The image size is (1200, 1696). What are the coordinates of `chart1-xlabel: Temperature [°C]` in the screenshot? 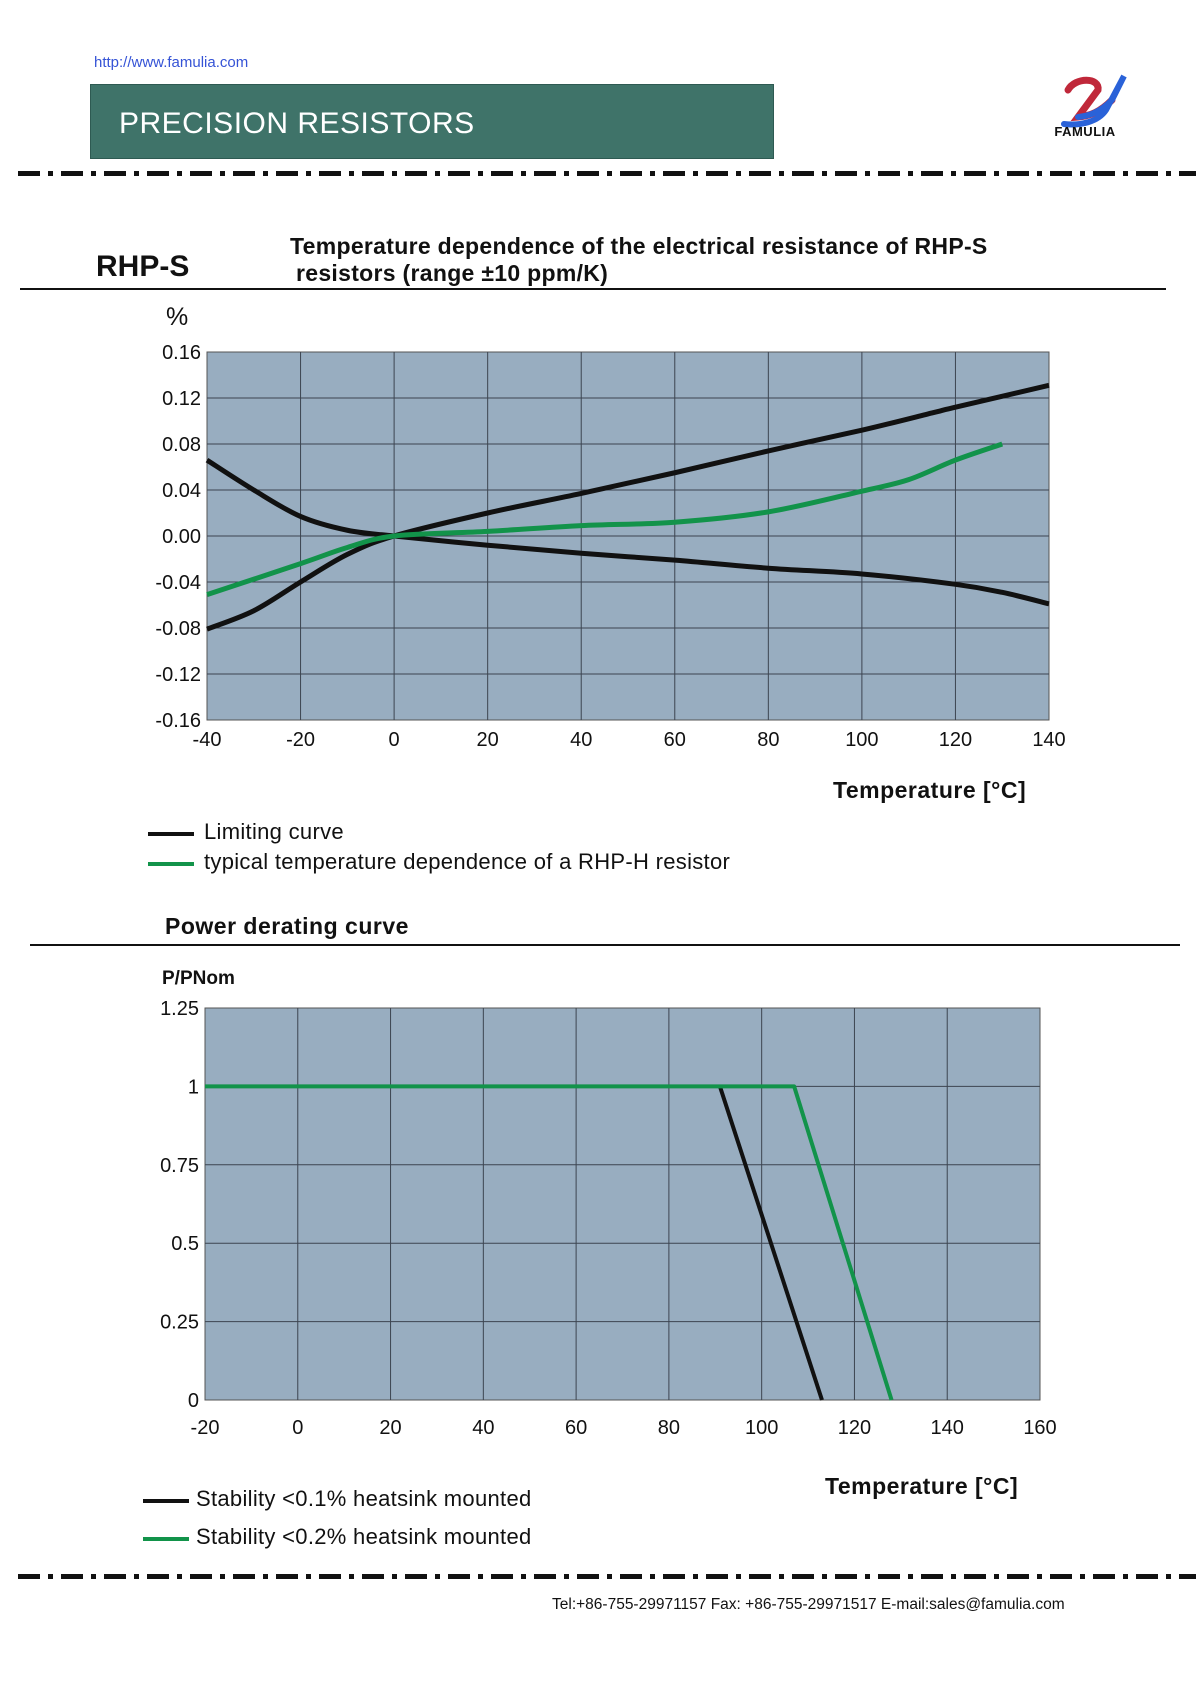 It's located at (930, 790).